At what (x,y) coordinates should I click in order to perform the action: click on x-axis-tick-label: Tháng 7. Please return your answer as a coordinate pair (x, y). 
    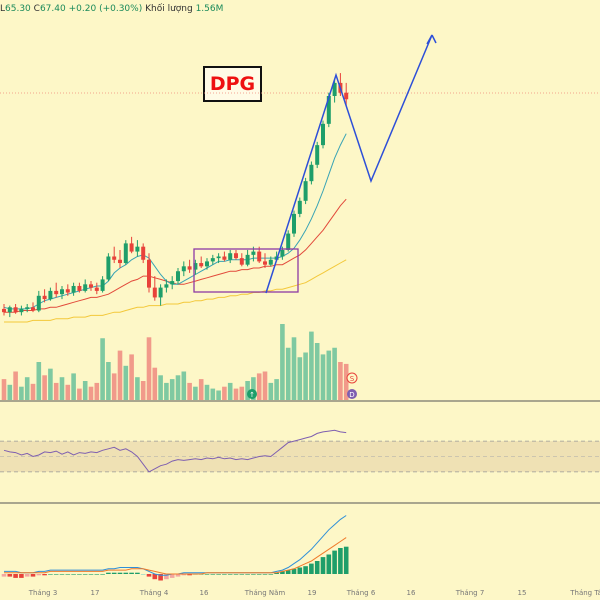
    Looking at the image, I should click on (470, 593).